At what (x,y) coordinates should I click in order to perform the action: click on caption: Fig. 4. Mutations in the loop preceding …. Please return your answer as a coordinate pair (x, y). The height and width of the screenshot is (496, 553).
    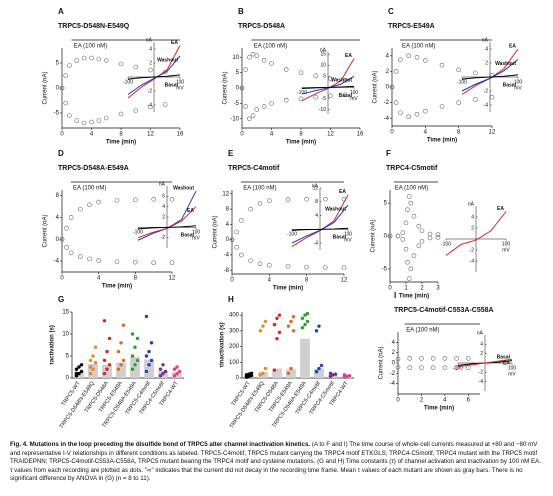
    Looking at the image, I should click on (276, 462).